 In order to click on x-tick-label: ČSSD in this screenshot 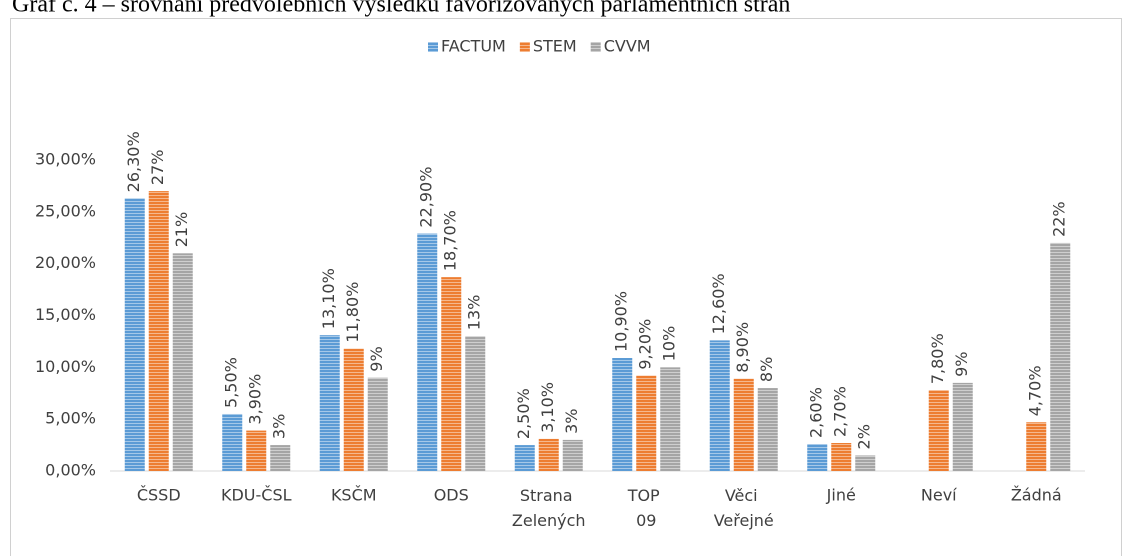, I will do `click(159, 495)`.